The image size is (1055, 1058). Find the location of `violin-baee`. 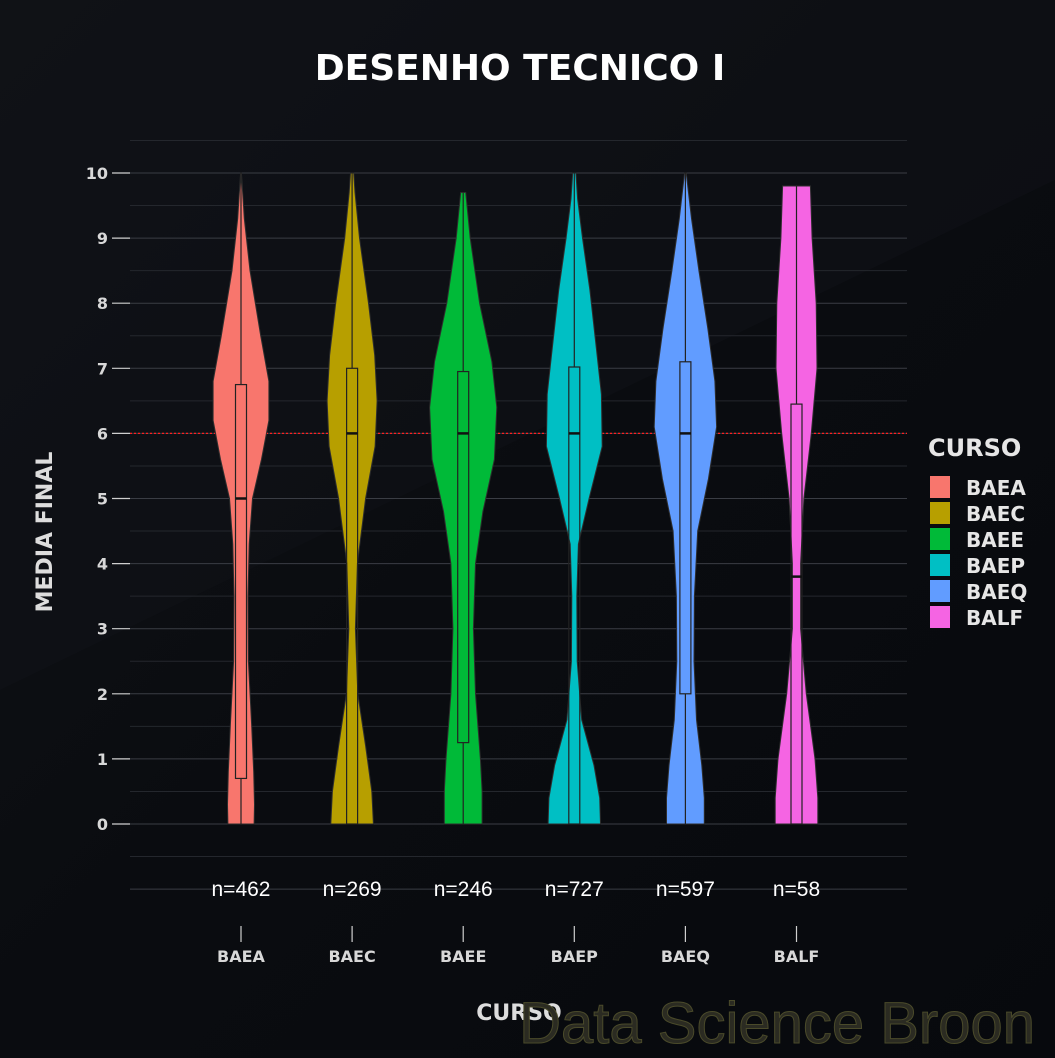

violin-baee is located at coordinates (463, 508).